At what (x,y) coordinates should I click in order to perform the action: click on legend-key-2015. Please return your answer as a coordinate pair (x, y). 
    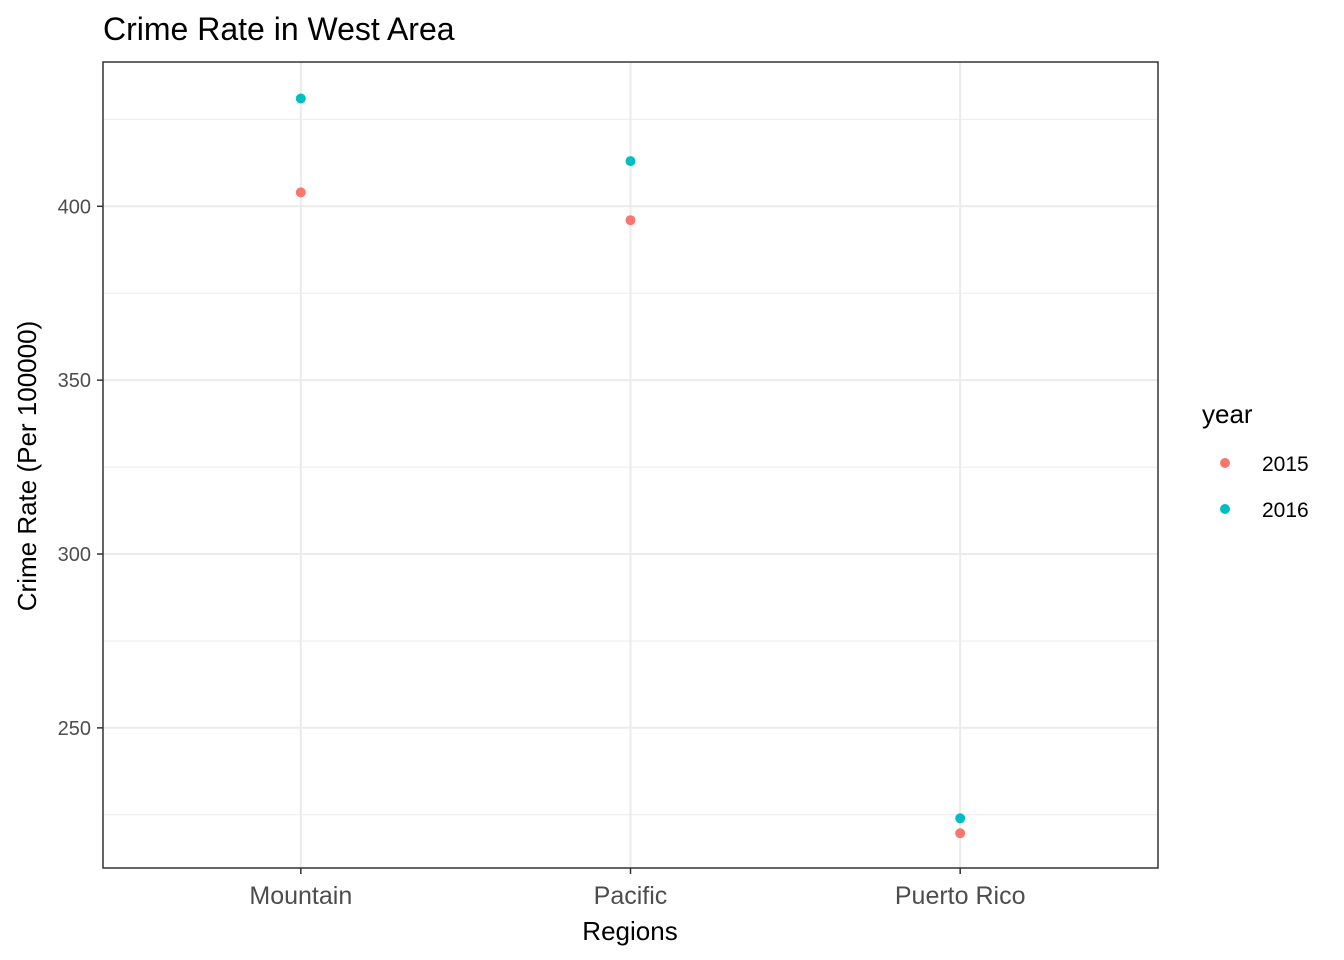
    Looking at the image, I should click on (1225, 463).